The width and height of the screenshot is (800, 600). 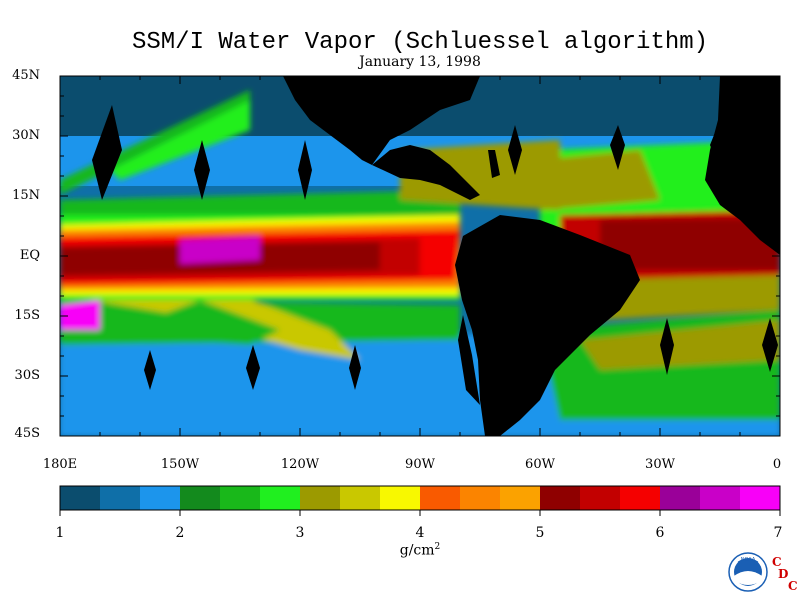 What do you see at coordinates (778, 533) in the screenshot?
I see `colorbar-label-7: 7` at bounding box center [778, 533].